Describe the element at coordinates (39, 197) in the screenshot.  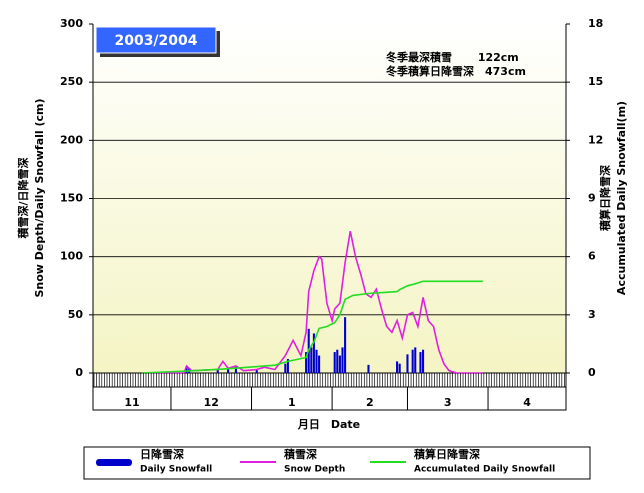
I see `y-axis-title: Snow Depth/Daily Snowfall (cm)` at that location.